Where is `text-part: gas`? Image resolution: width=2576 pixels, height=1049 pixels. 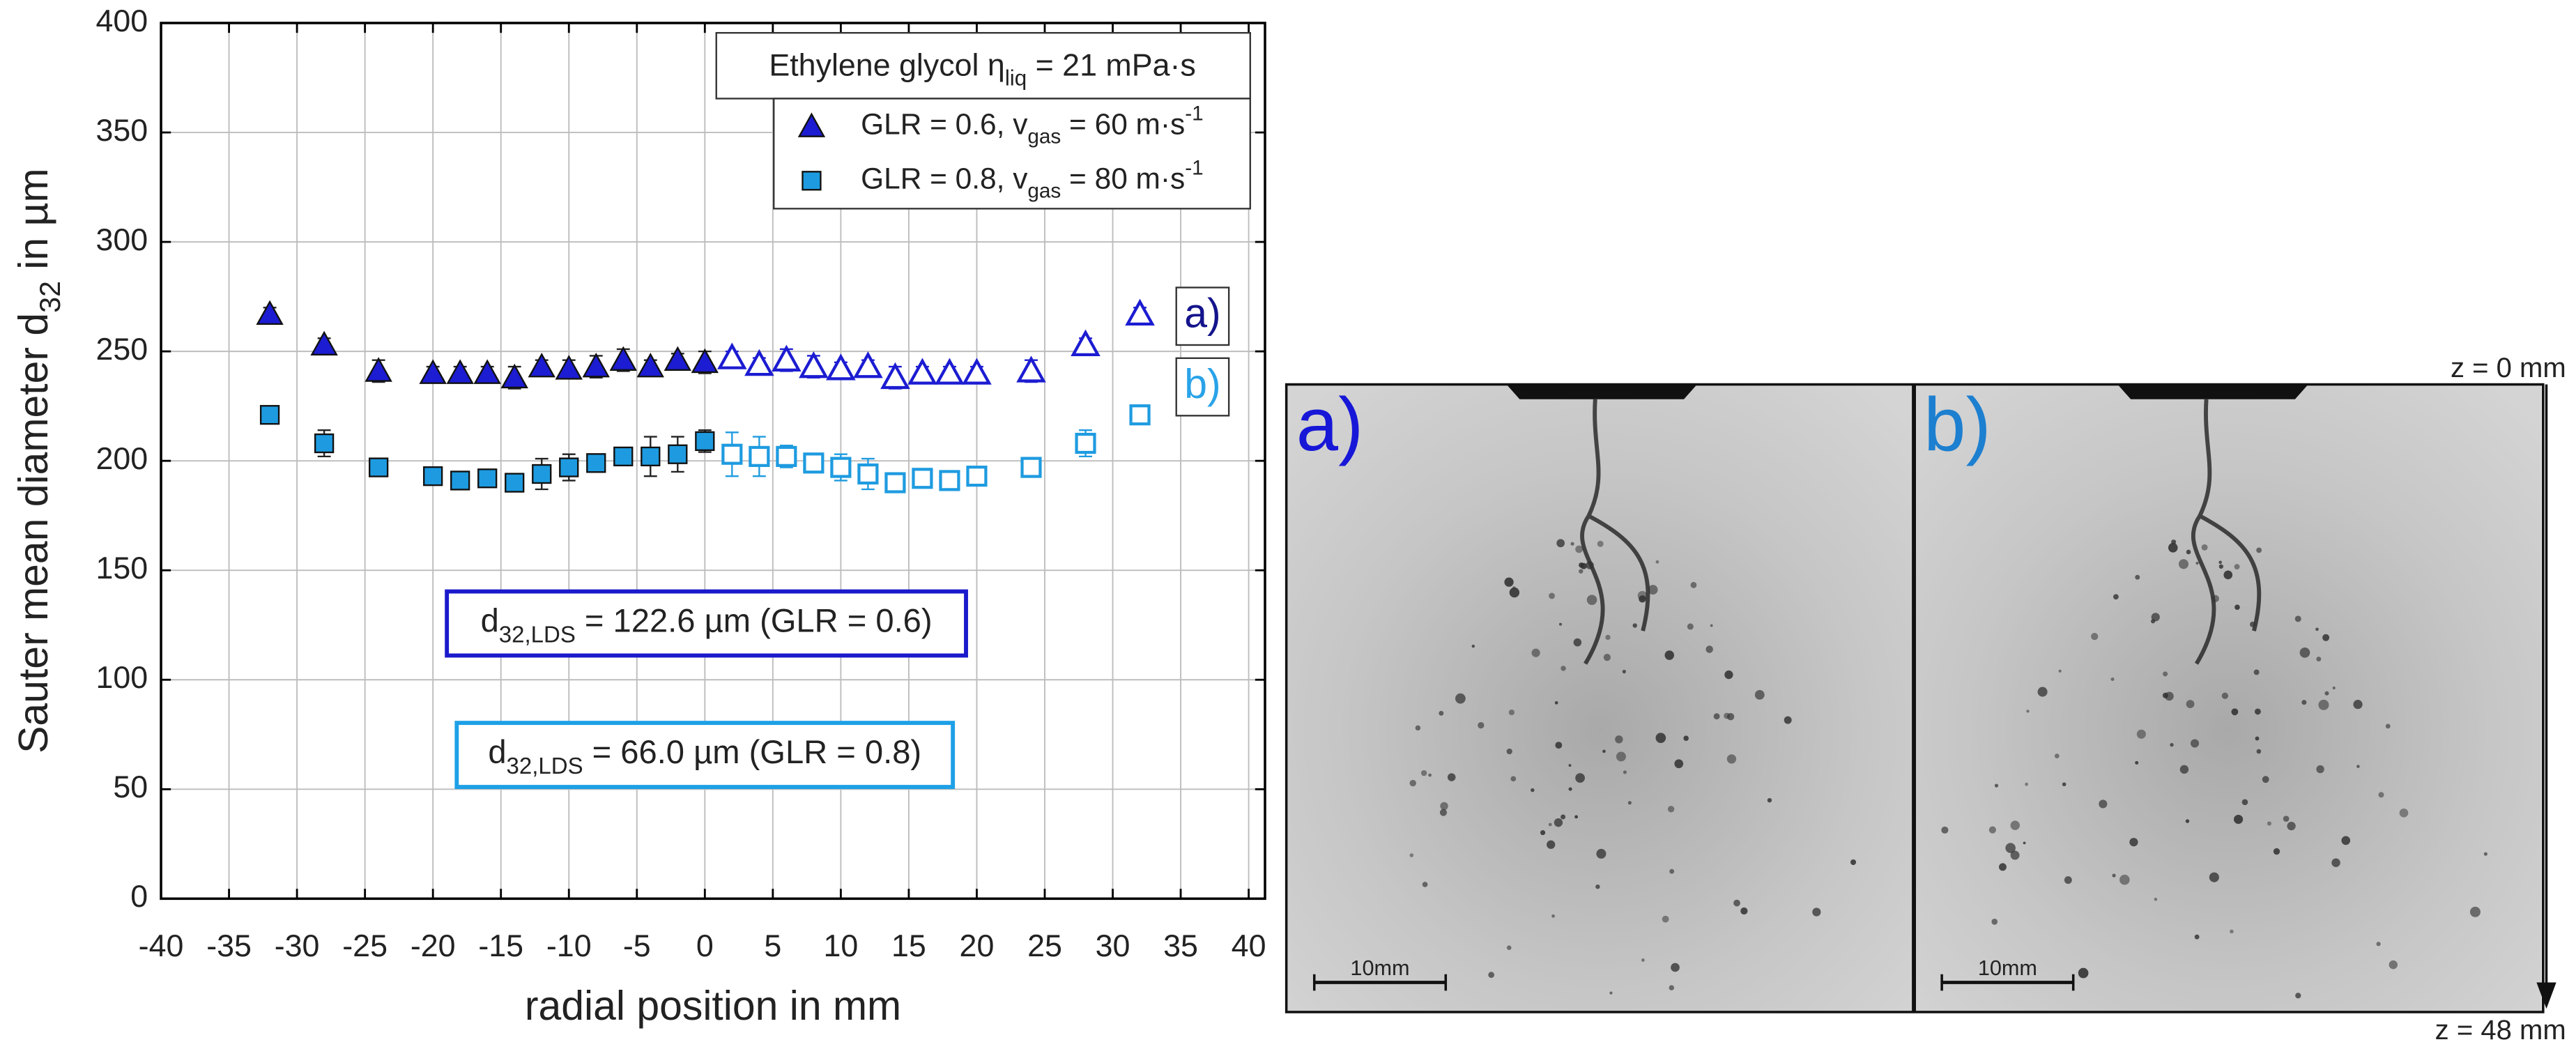 text-part: gas is located at coordinates (1044, 136).